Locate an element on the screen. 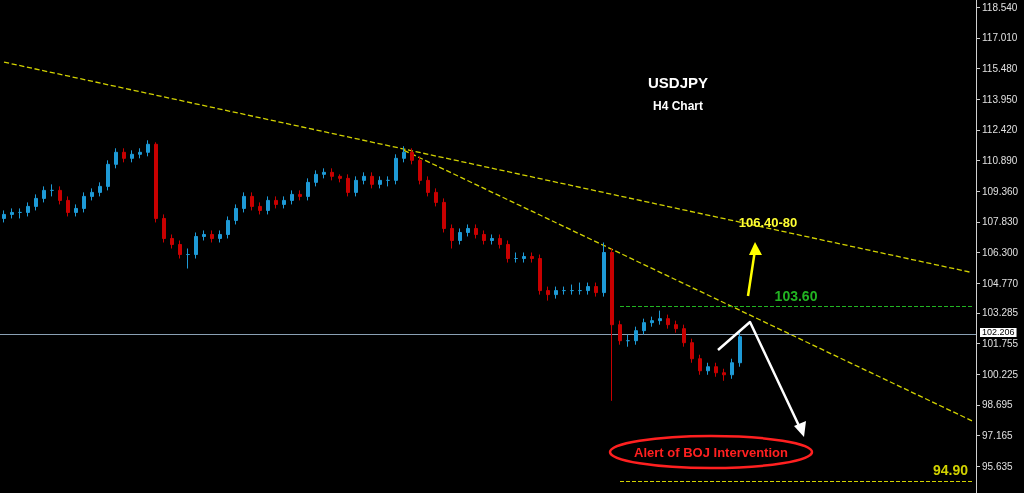 The height and width of the screenshot is (493, 1024). ref-line-label: 94.90 is located at coordinates (950, 469).